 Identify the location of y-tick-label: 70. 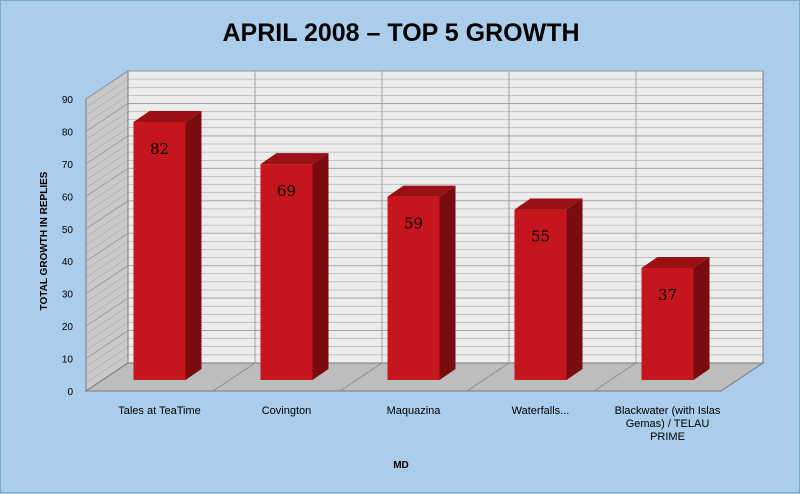
(68, 165).